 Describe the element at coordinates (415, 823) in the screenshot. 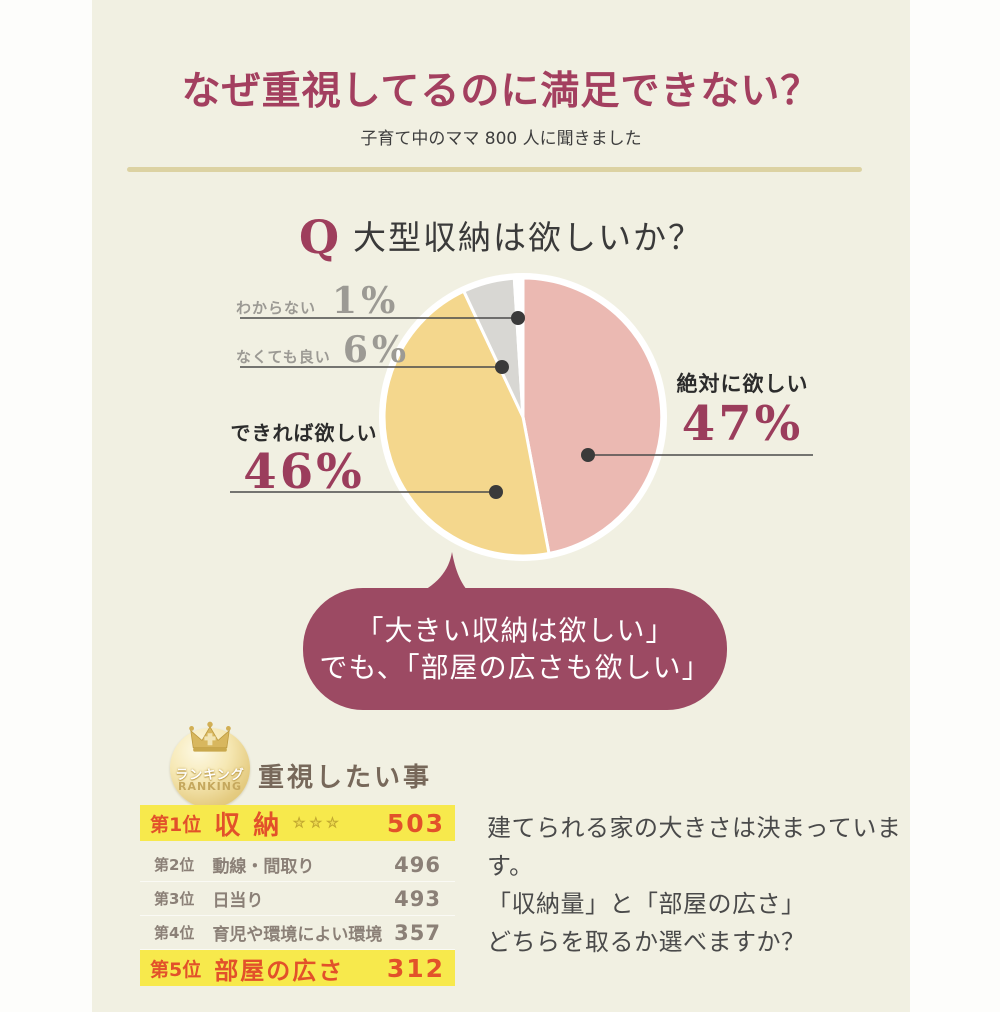

I see `vote-count: 503` at that location.